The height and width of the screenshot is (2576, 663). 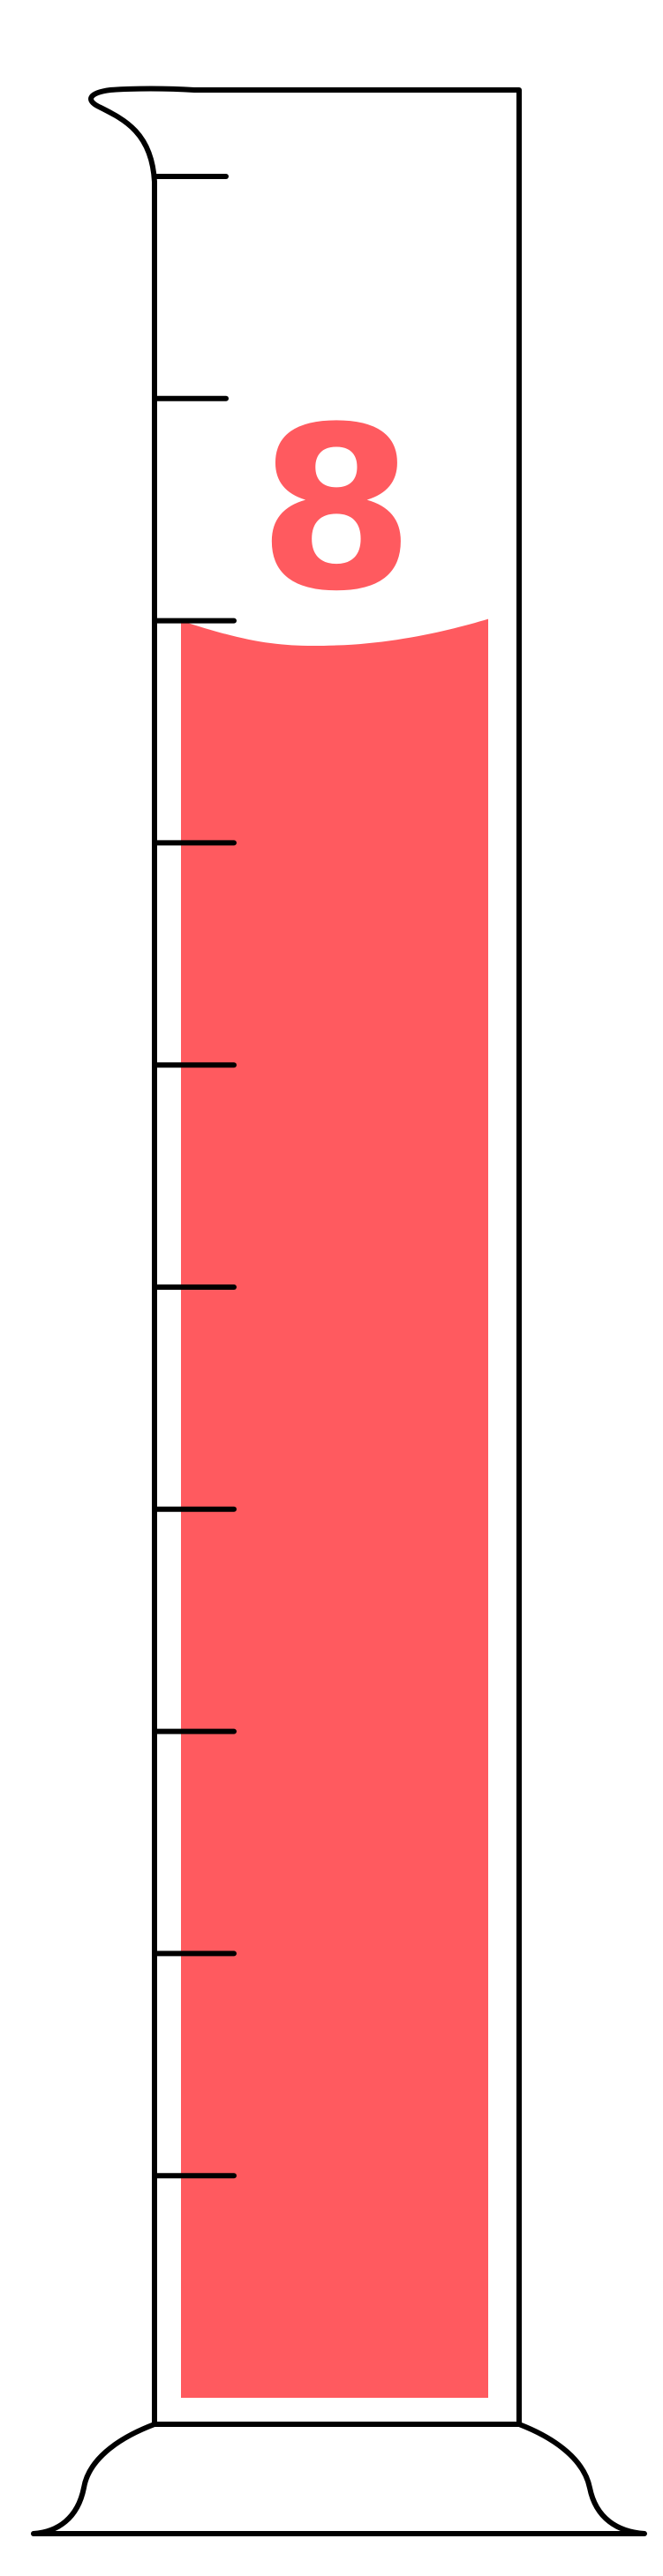 I want to click on graduation-marks, so click(x=195, y=1177).